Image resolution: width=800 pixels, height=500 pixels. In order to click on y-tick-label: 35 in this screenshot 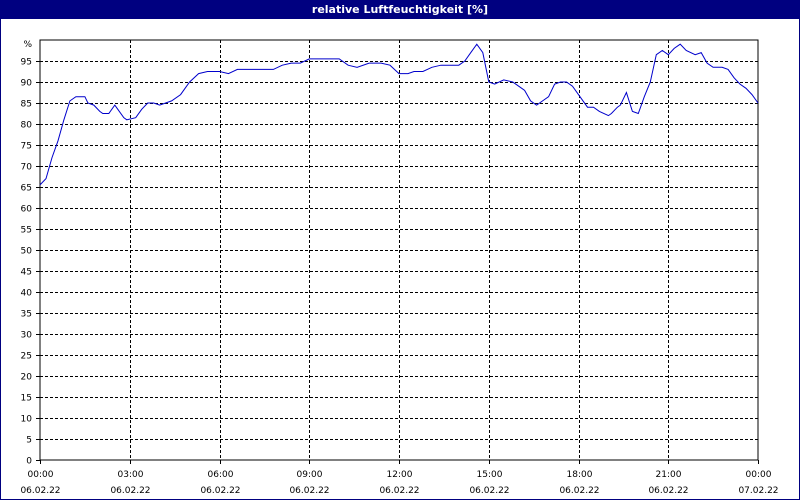, I will do `click(26, 315)`.